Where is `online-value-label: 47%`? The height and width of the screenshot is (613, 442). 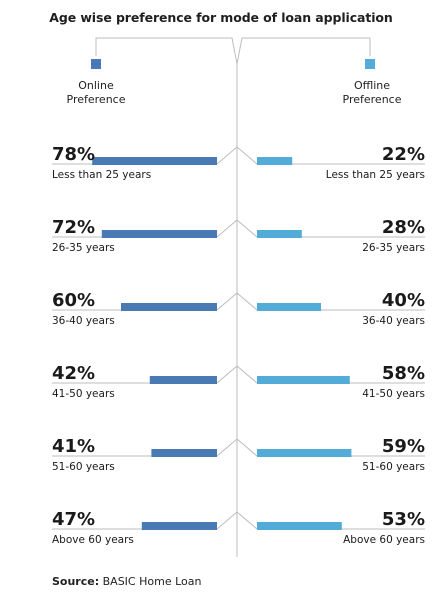
online-value-label: 47% is located at coordinates (73, 519).